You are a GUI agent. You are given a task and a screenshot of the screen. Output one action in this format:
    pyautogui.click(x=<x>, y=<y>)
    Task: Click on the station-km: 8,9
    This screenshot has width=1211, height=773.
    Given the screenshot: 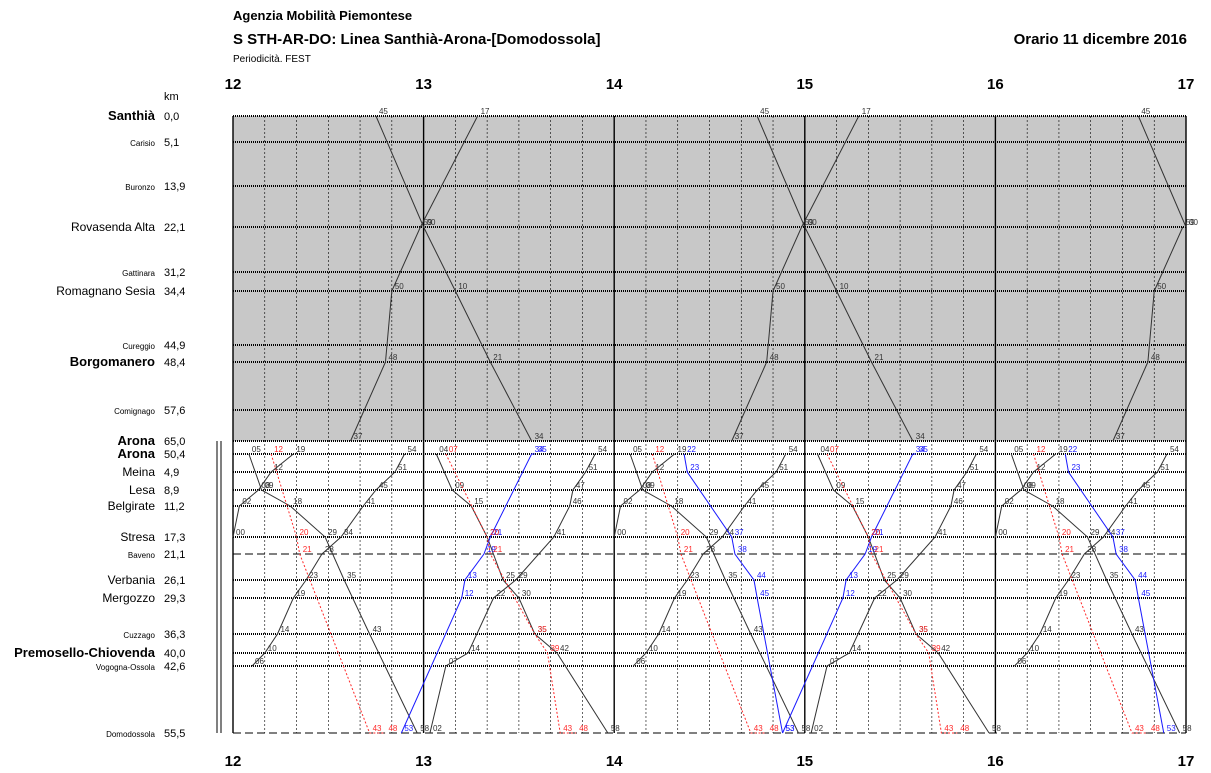 What is the action you would take?
    pyautogui.click(x=171, y=491)
    